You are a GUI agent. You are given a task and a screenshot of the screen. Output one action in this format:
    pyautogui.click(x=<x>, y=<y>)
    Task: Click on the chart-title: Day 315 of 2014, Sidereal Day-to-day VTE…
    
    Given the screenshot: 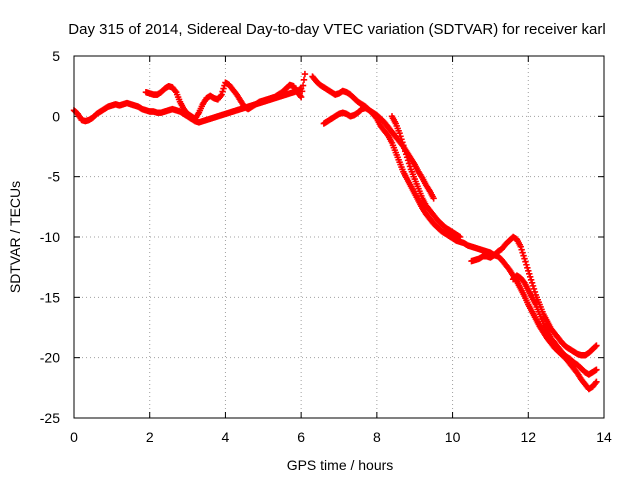 What is the action you would take?
    pyautogui.click(x=336, y=29)
    